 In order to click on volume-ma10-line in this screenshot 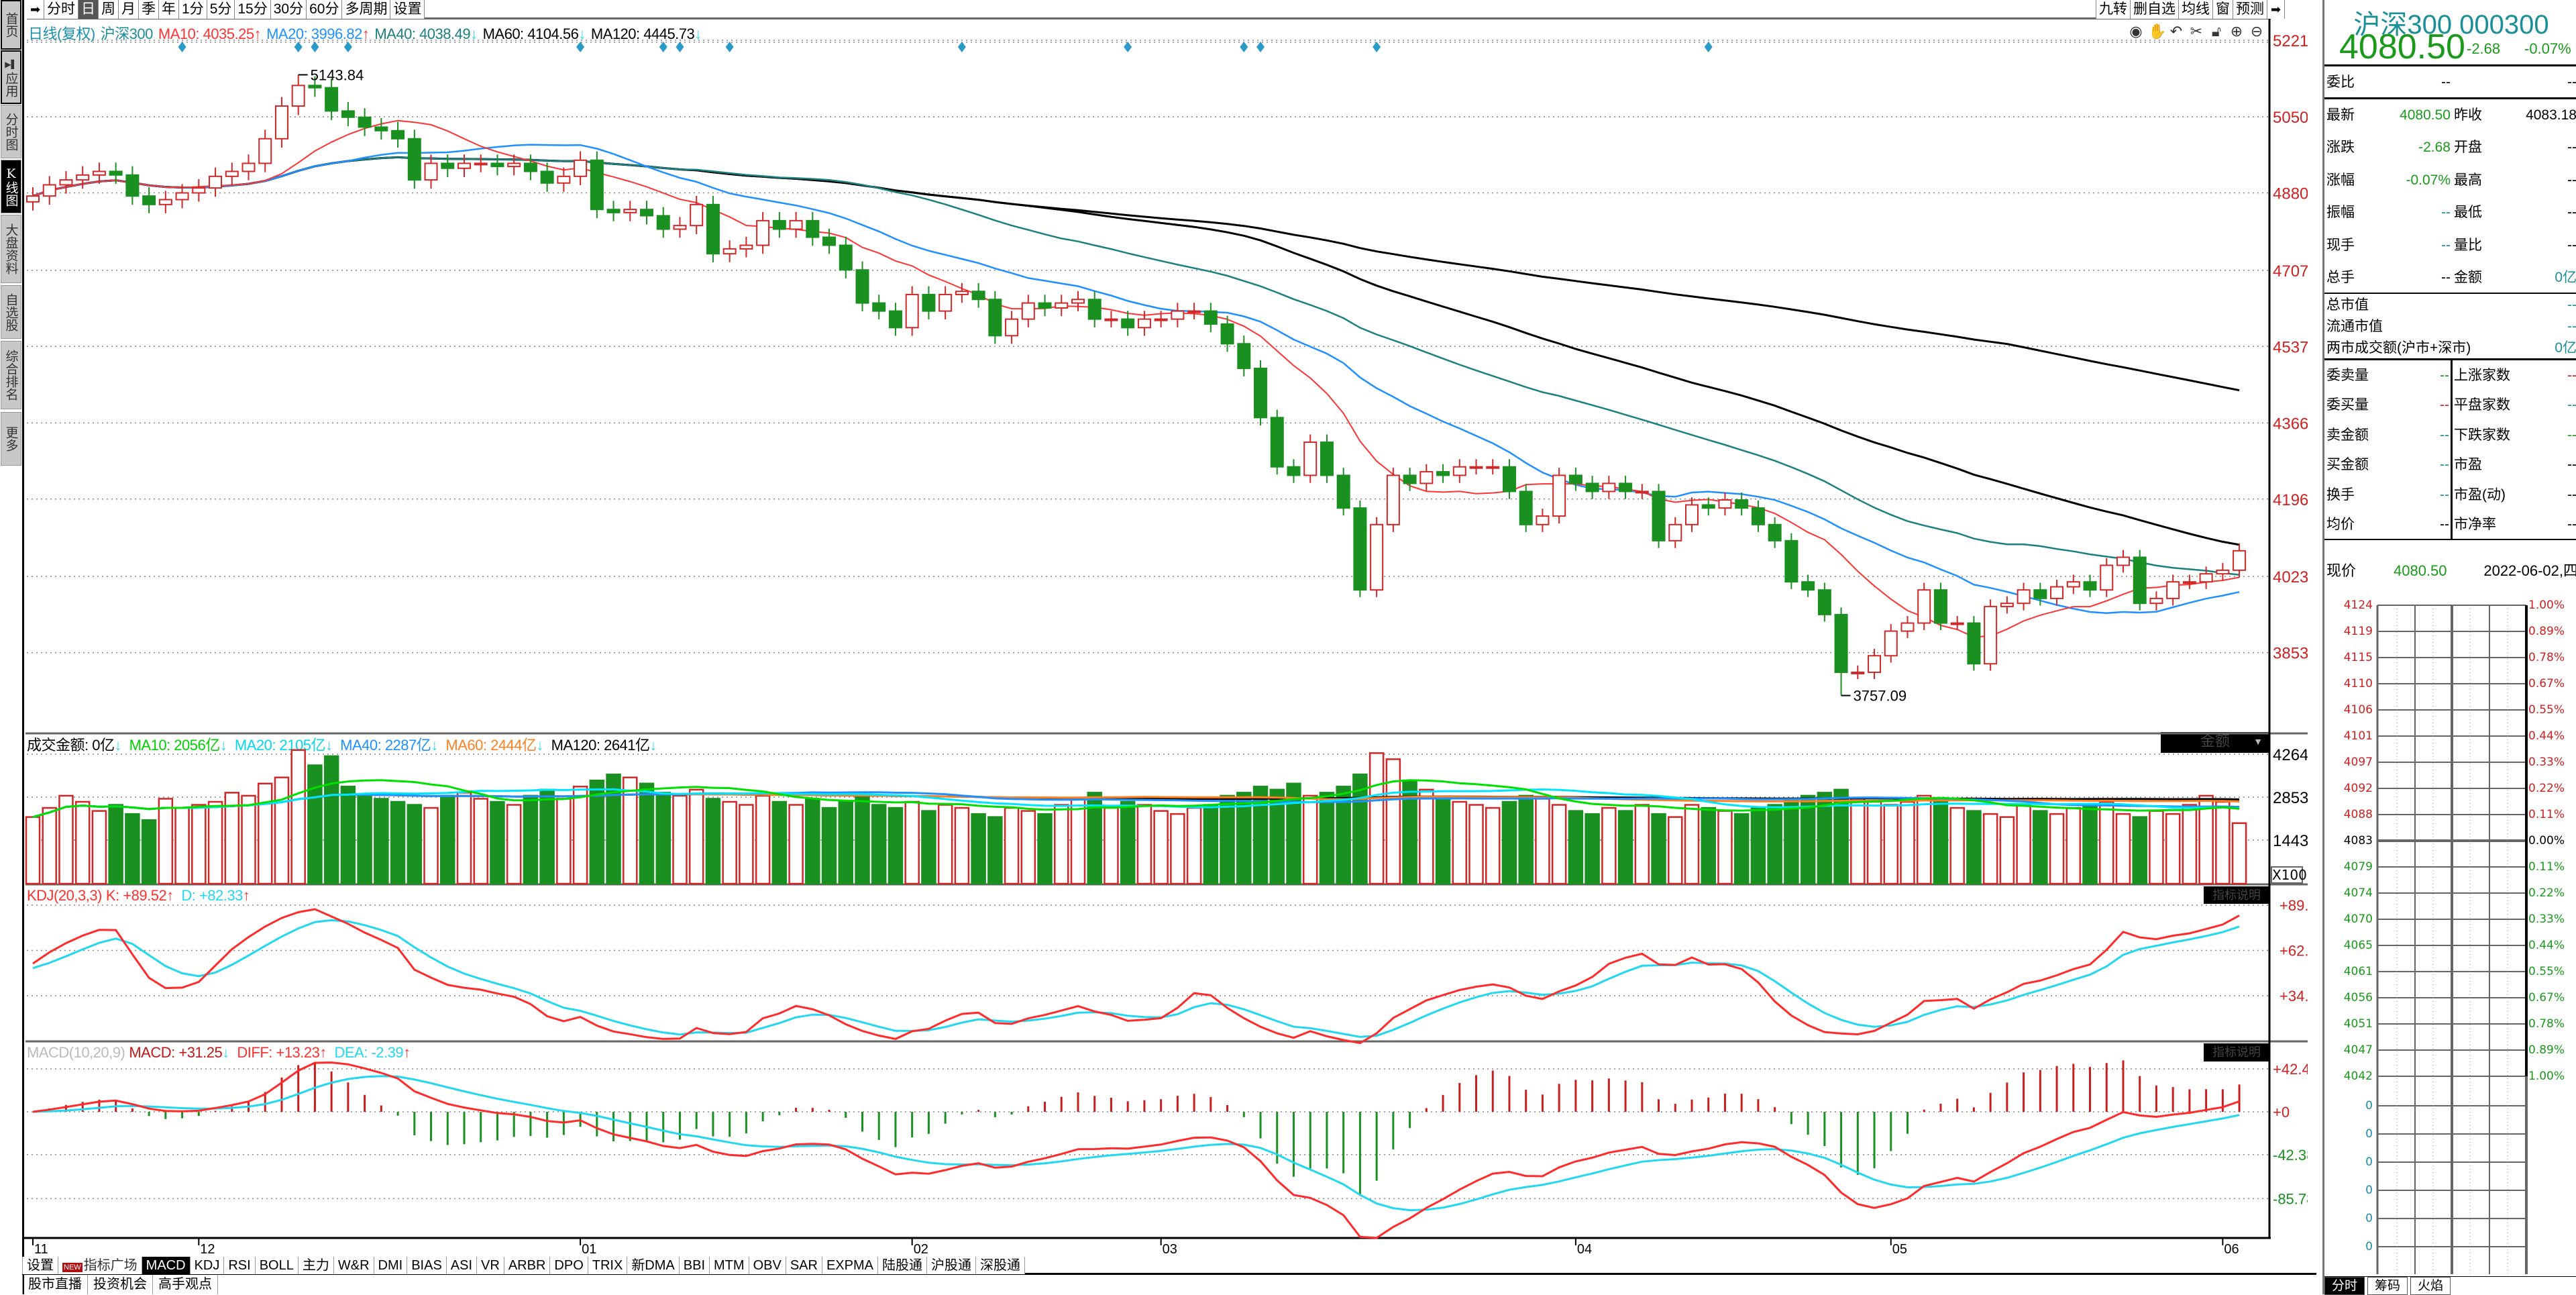, I will do `click(1136, 799)`.